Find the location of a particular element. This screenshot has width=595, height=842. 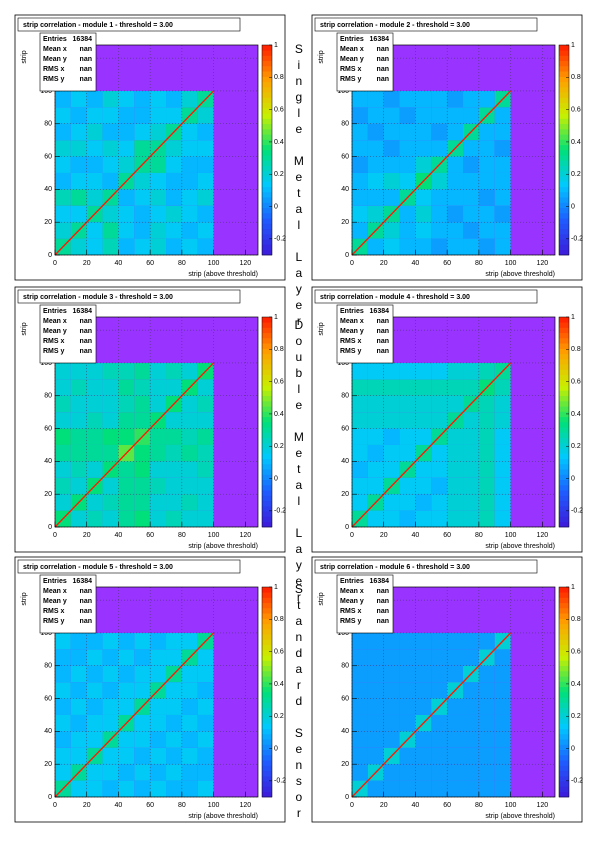

y-tick-label: 40 is located at coordinates (48, 189).